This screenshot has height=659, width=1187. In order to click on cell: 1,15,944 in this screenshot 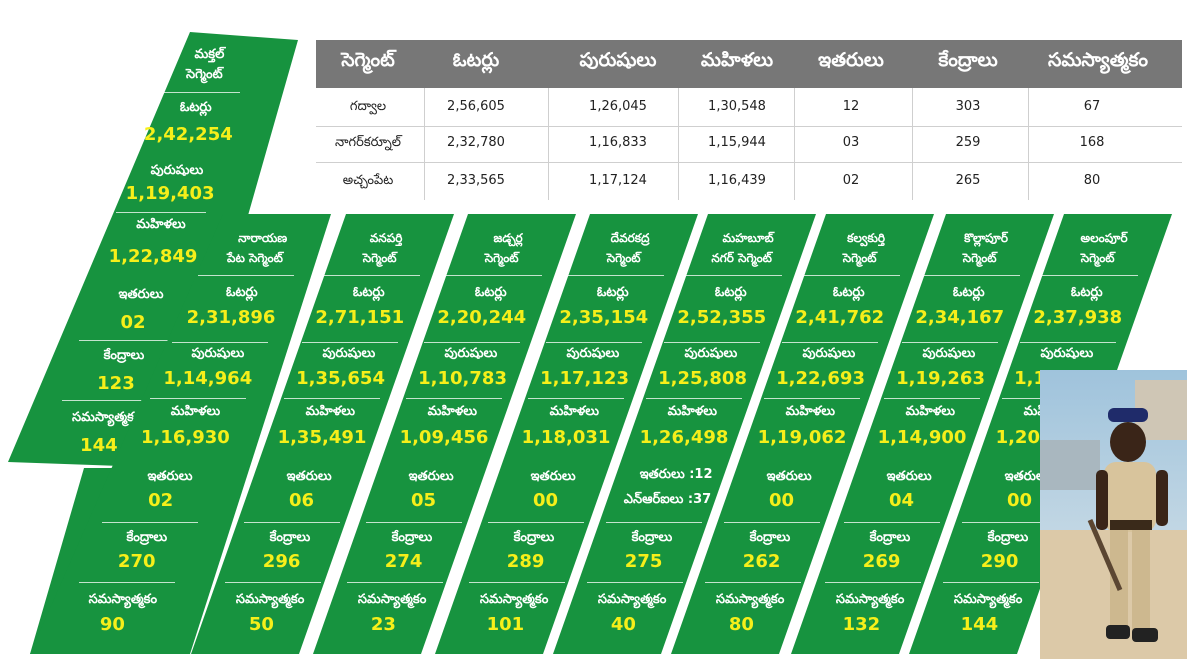, I will do `click(737, 142)`.